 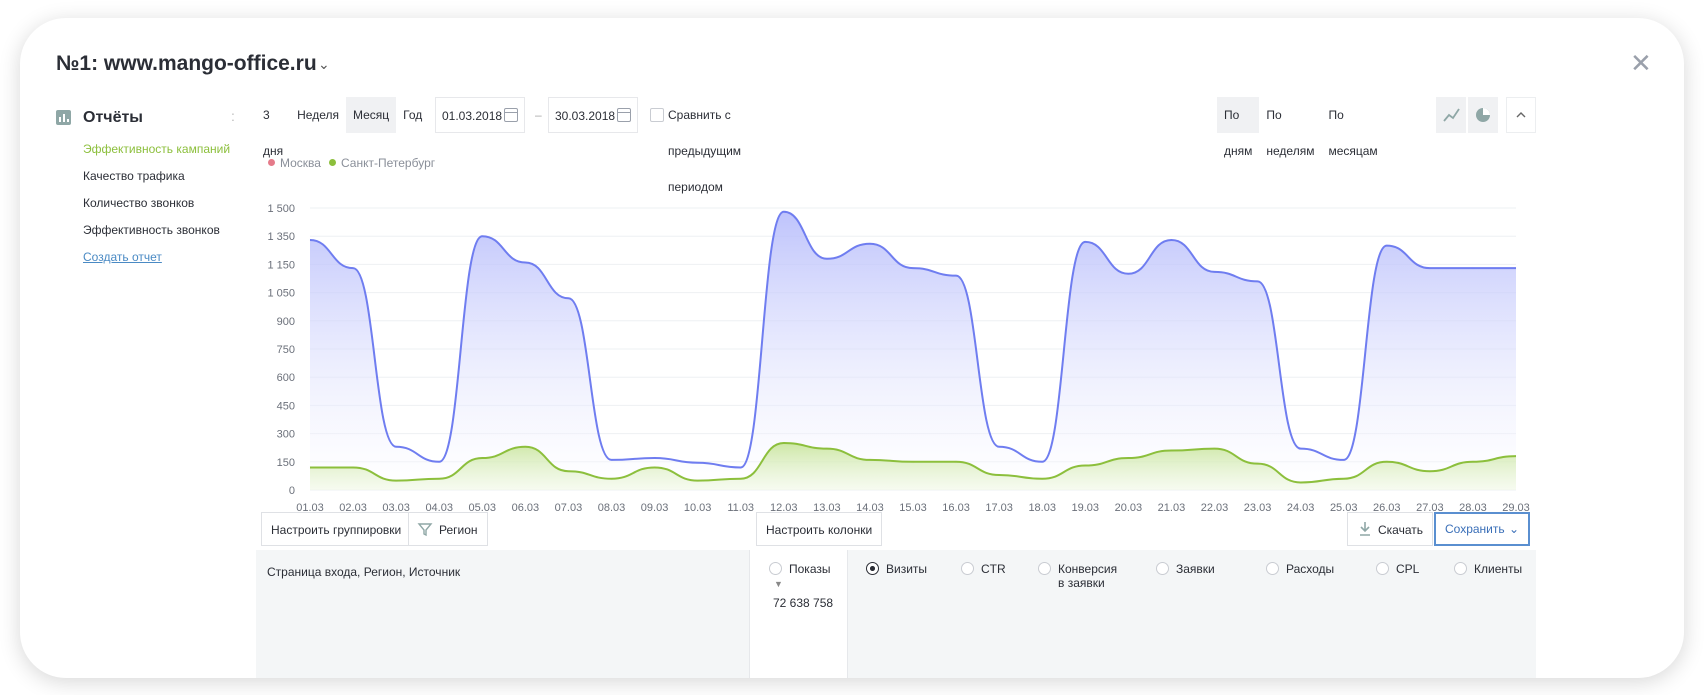 What do you see at coordinates (1408, 569) in the screenshot?
I see `metric-label: CPL` at bounding box center [1408, 569].